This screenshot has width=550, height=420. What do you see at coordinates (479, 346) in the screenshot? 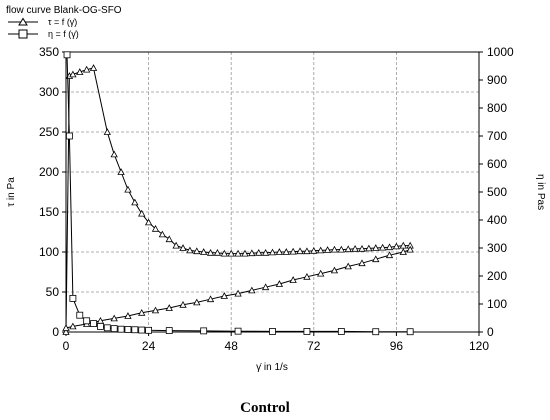
I see `x-tick-label: 120` at bounding box center [479, 346].